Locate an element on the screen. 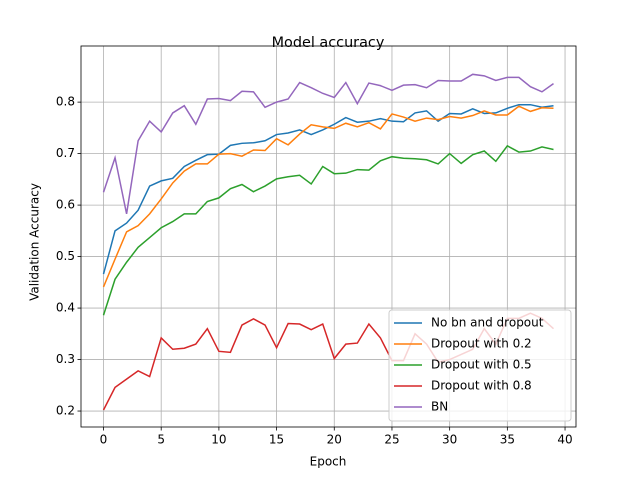 The width and height of the screenshot is (640, 480). x-tick-label: 25 is located at coordinates (391, 440).